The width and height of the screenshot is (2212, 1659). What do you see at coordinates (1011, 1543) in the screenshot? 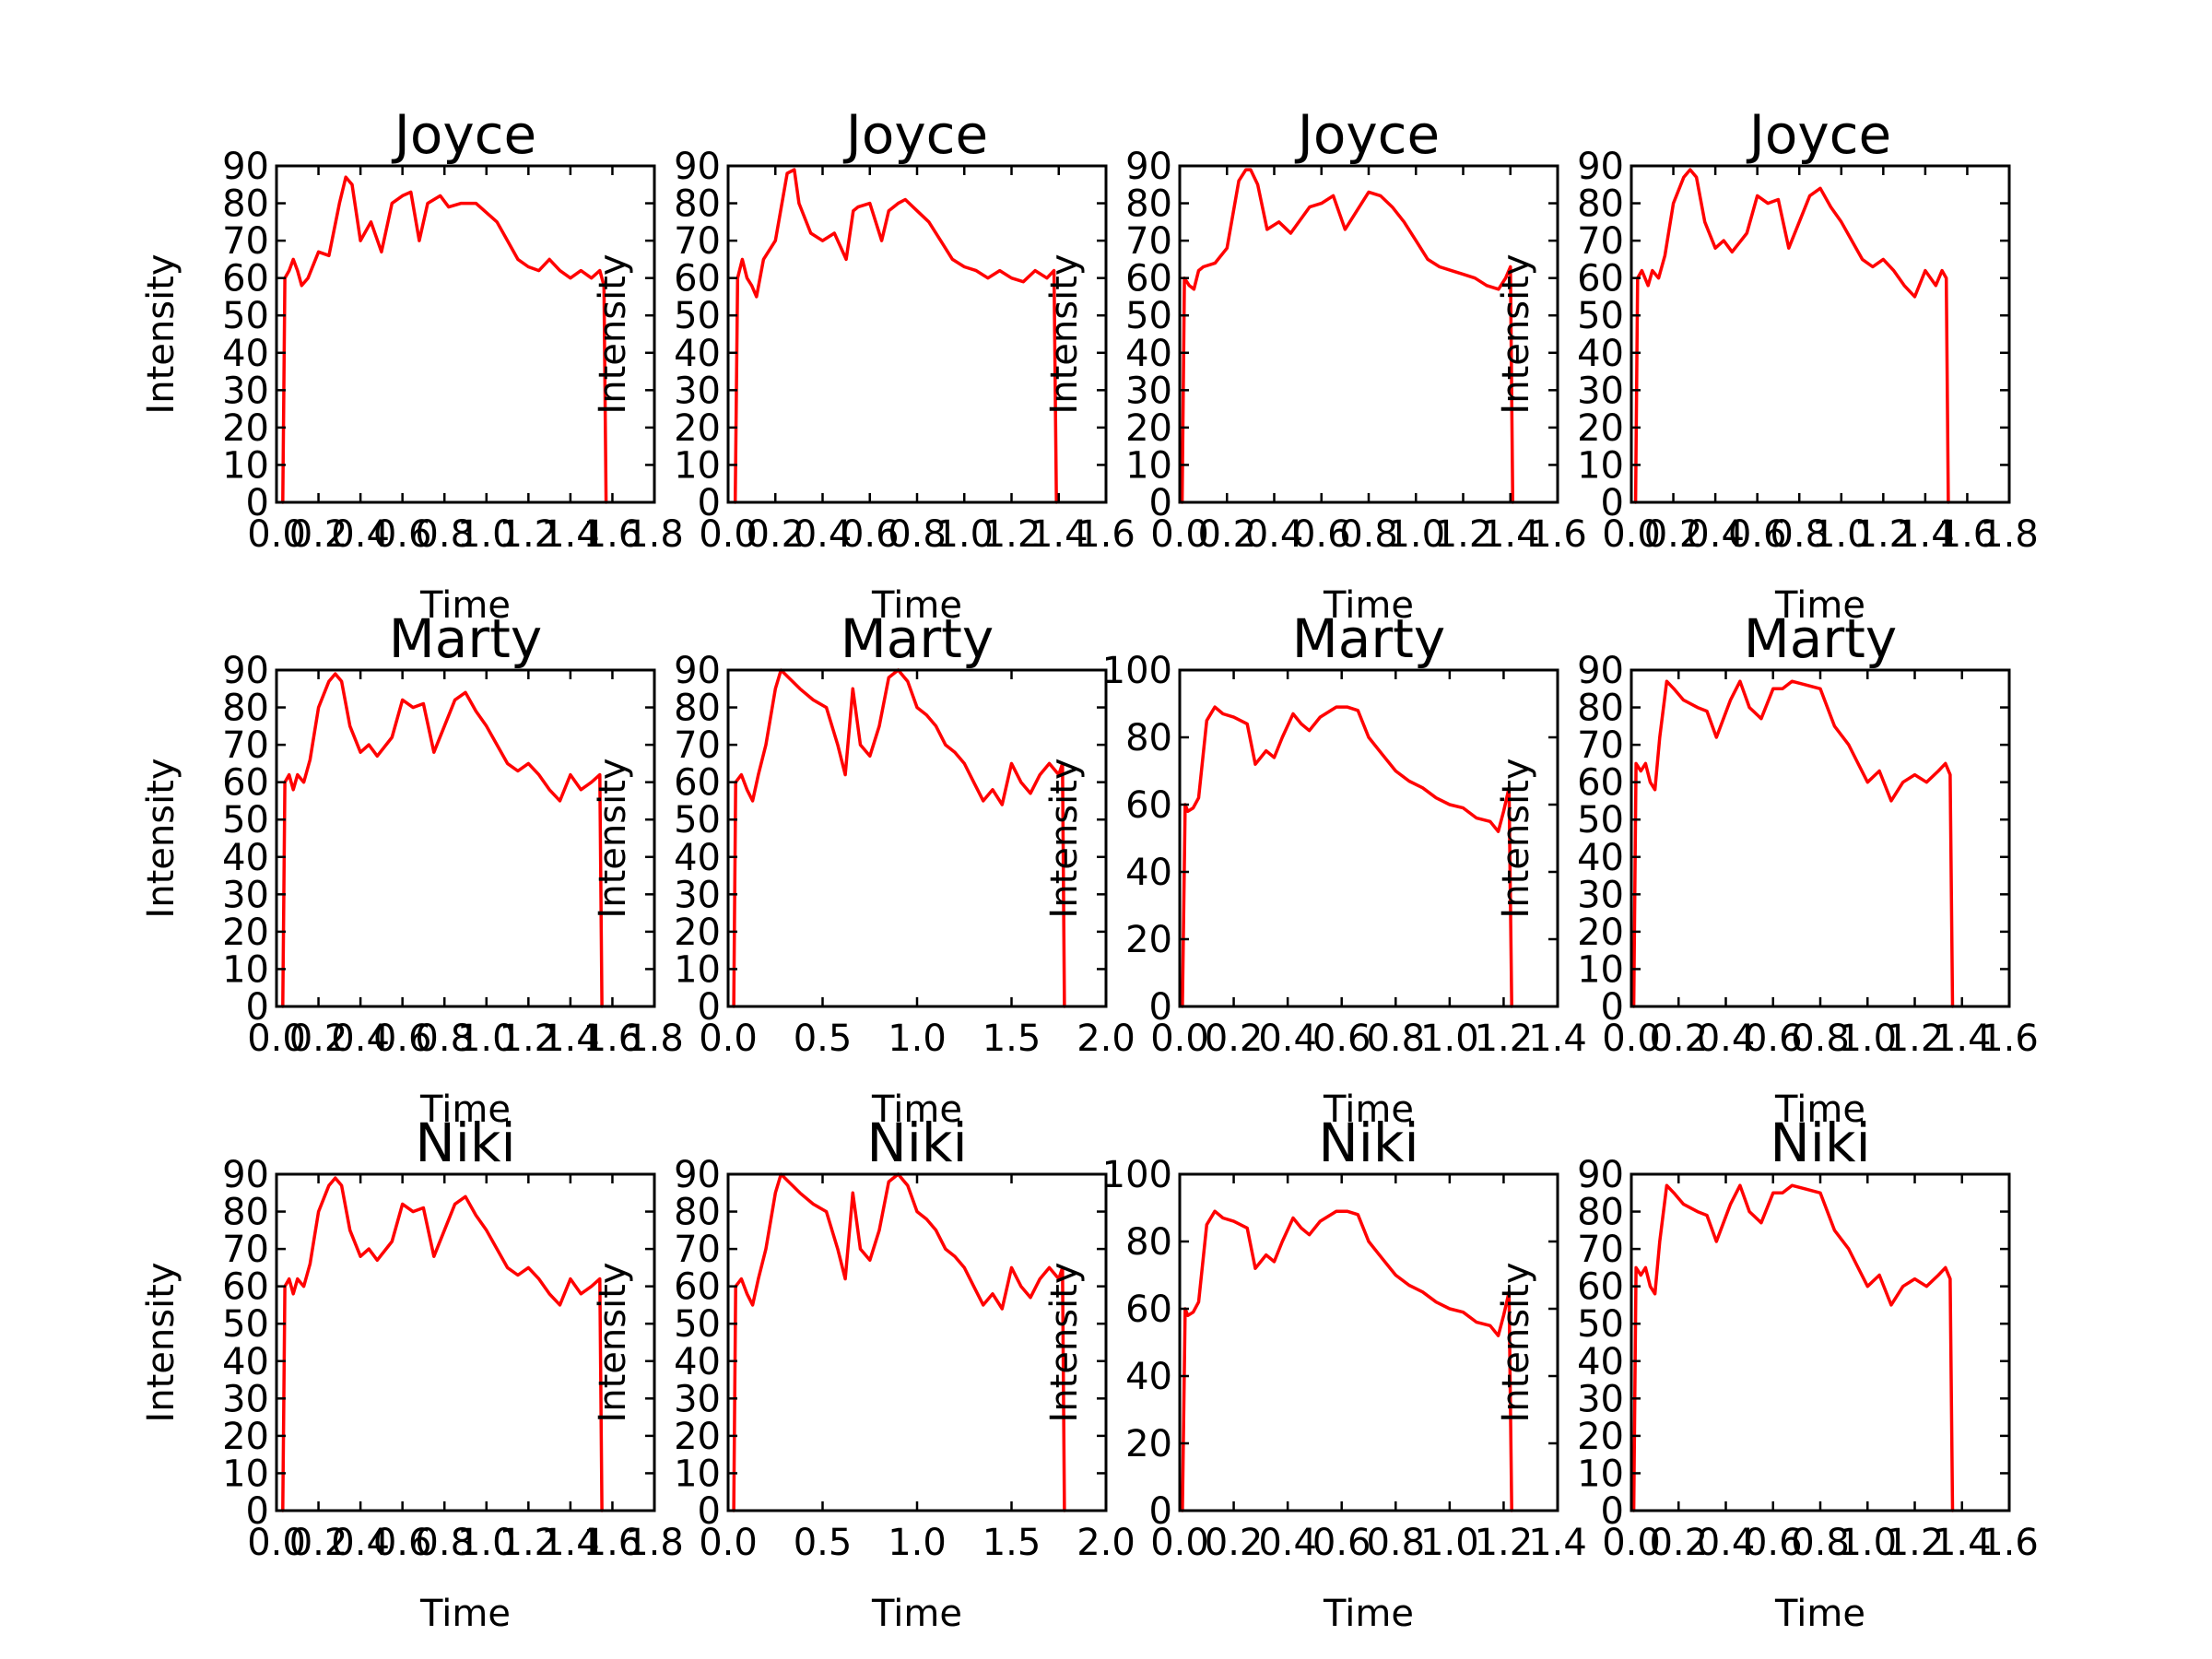
I see `x-tick-label: 1.5` at bounding box center [1011, 1543].